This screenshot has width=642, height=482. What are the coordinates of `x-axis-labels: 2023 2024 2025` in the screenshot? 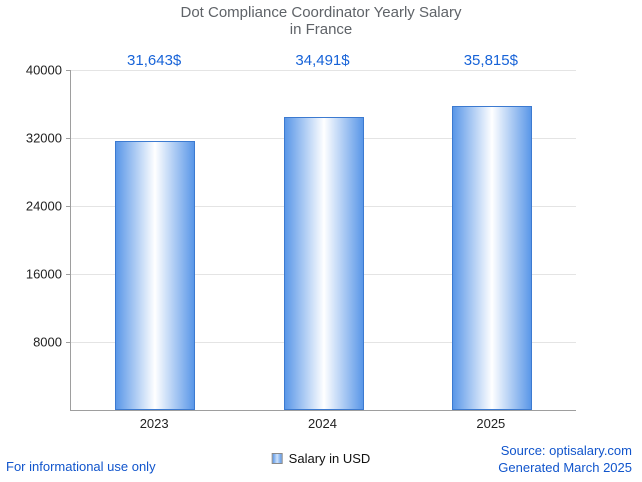 It's located at (322, 425).